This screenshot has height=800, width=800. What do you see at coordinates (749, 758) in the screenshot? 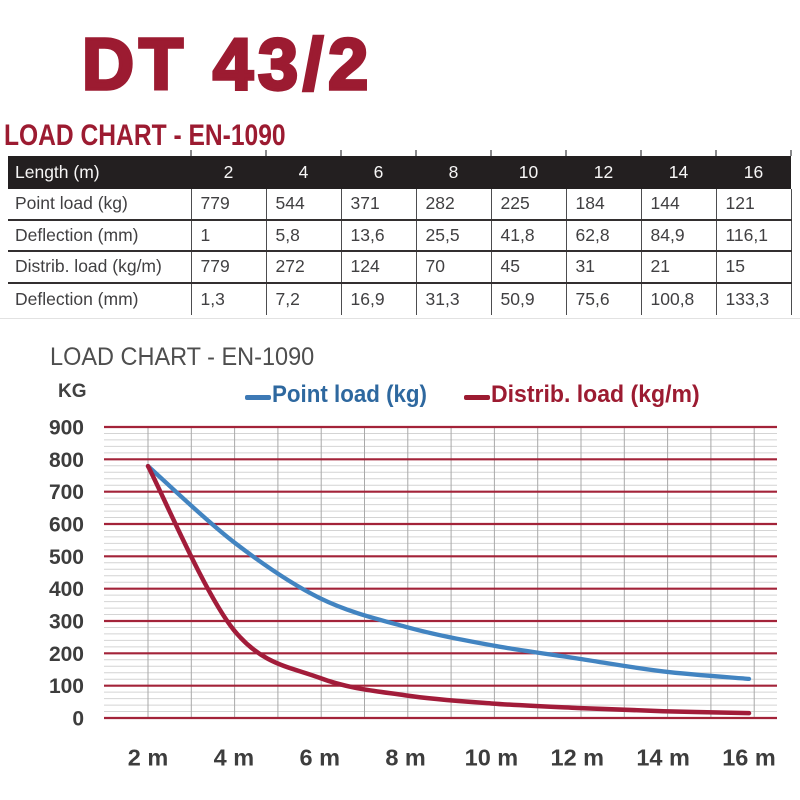
I see `x-axis-tick-label: 16 m` at bounding box center [749, 758].